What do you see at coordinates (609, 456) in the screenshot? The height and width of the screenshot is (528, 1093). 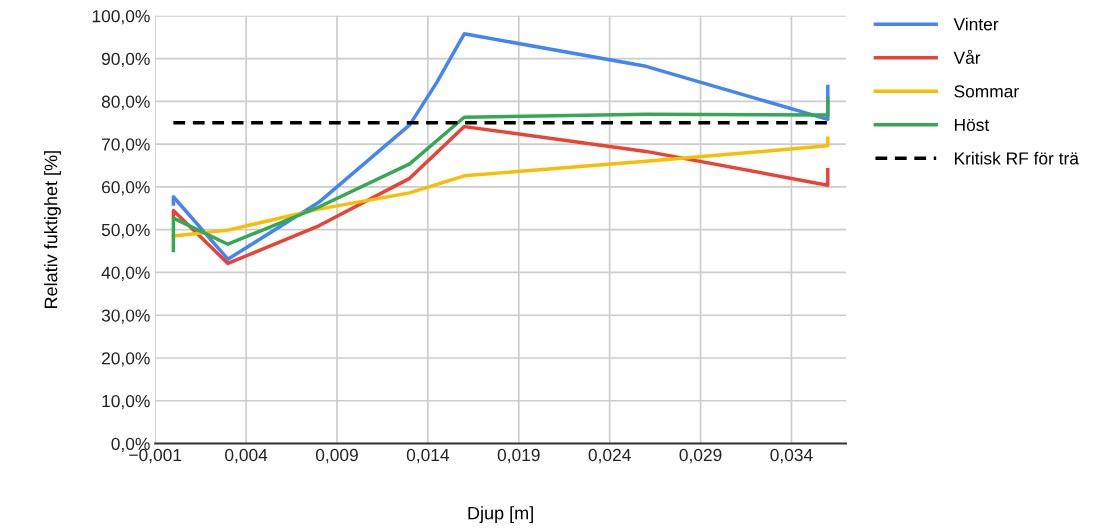 I see `x-tick-label: 0,024` at bounding box center [609, 456].